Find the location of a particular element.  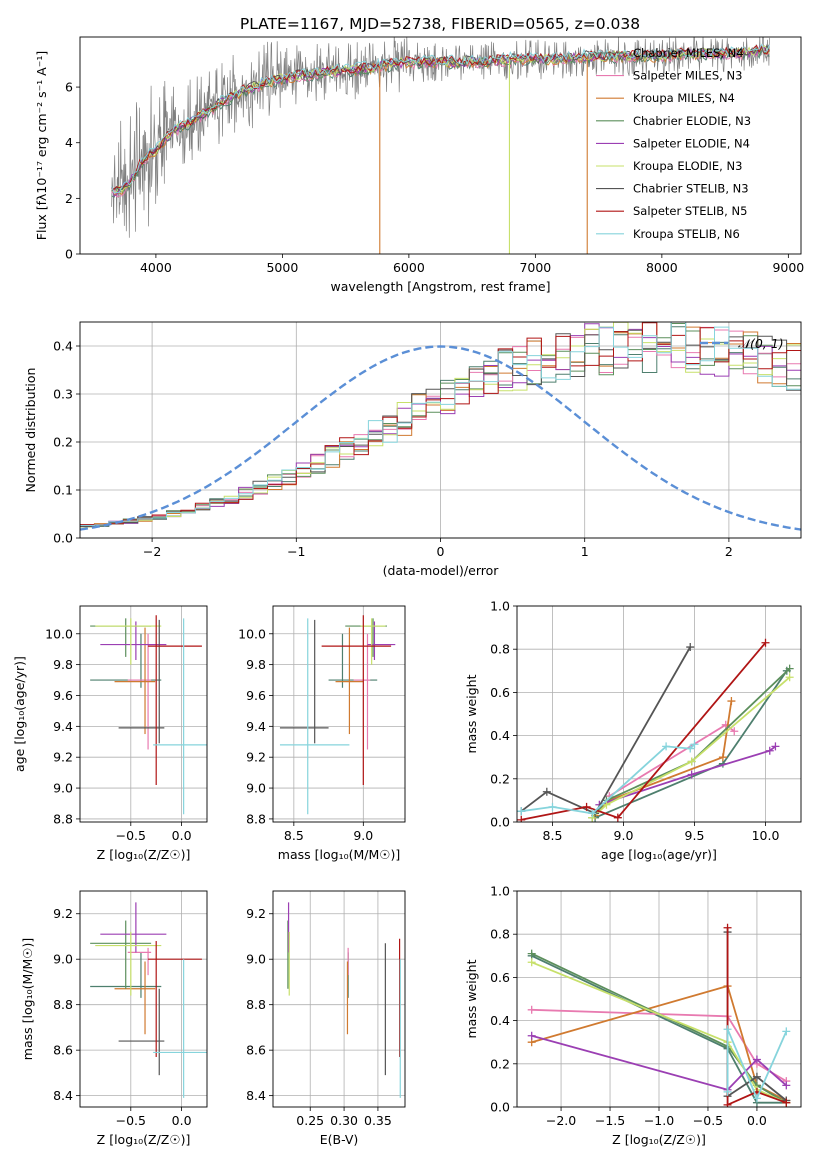

legend-entry: Kroupa STELIB, N6 is located at coordinates (686, 234).